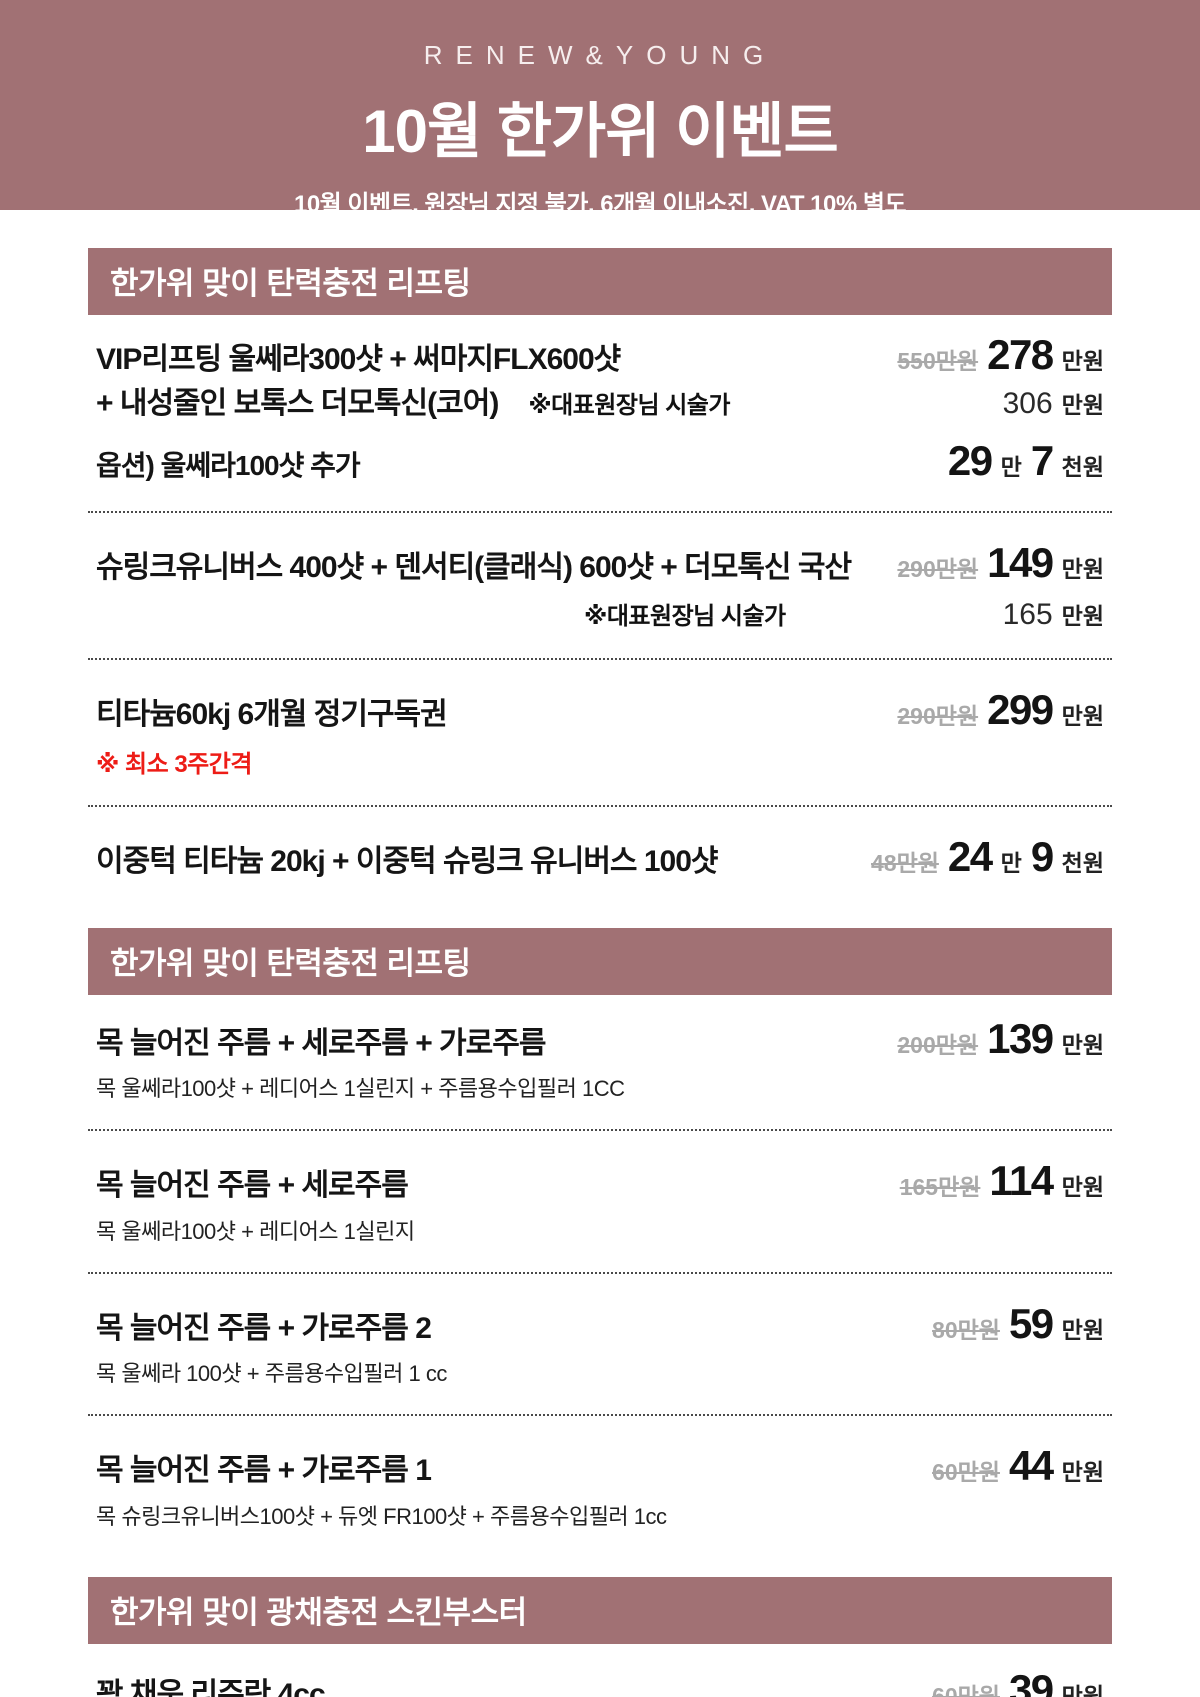  I want to click on page-title: 10월 한가위 이벤트, so click(600, 131).